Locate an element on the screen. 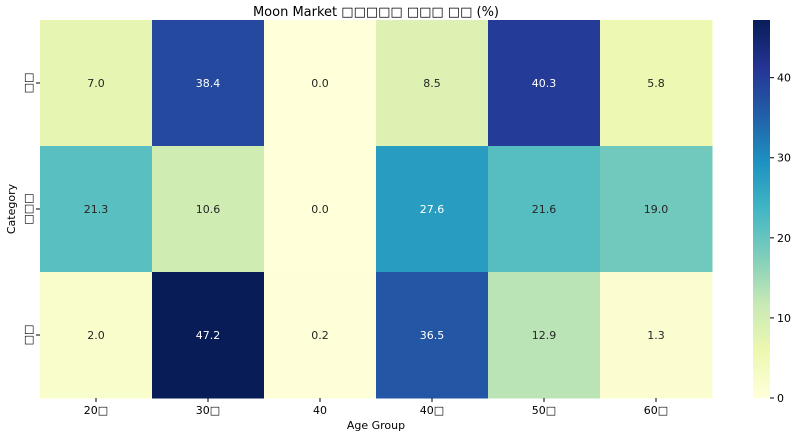 This screenshot has height=438, width=800. x-axis-ticks: 20□ 30□ 40 40□ 50□ 60□ is located at coordinates (376, 407).